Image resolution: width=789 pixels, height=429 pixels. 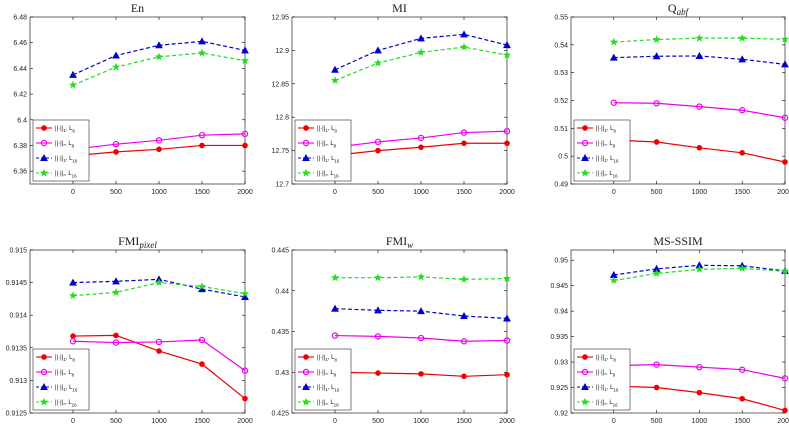 I want to click on y-tick-label: 0.54, so click(x=561, y=45).